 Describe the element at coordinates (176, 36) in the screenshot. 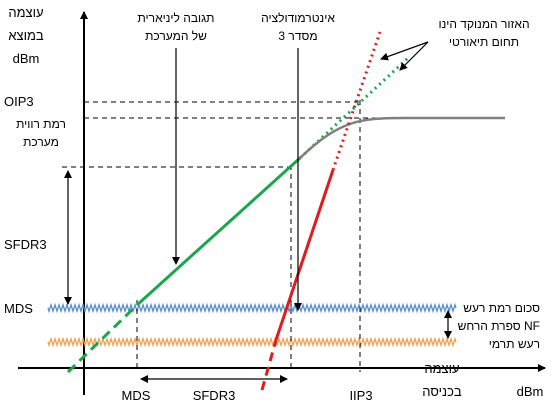

I see `linear-response-label-line-2: של המערכת` at that location.